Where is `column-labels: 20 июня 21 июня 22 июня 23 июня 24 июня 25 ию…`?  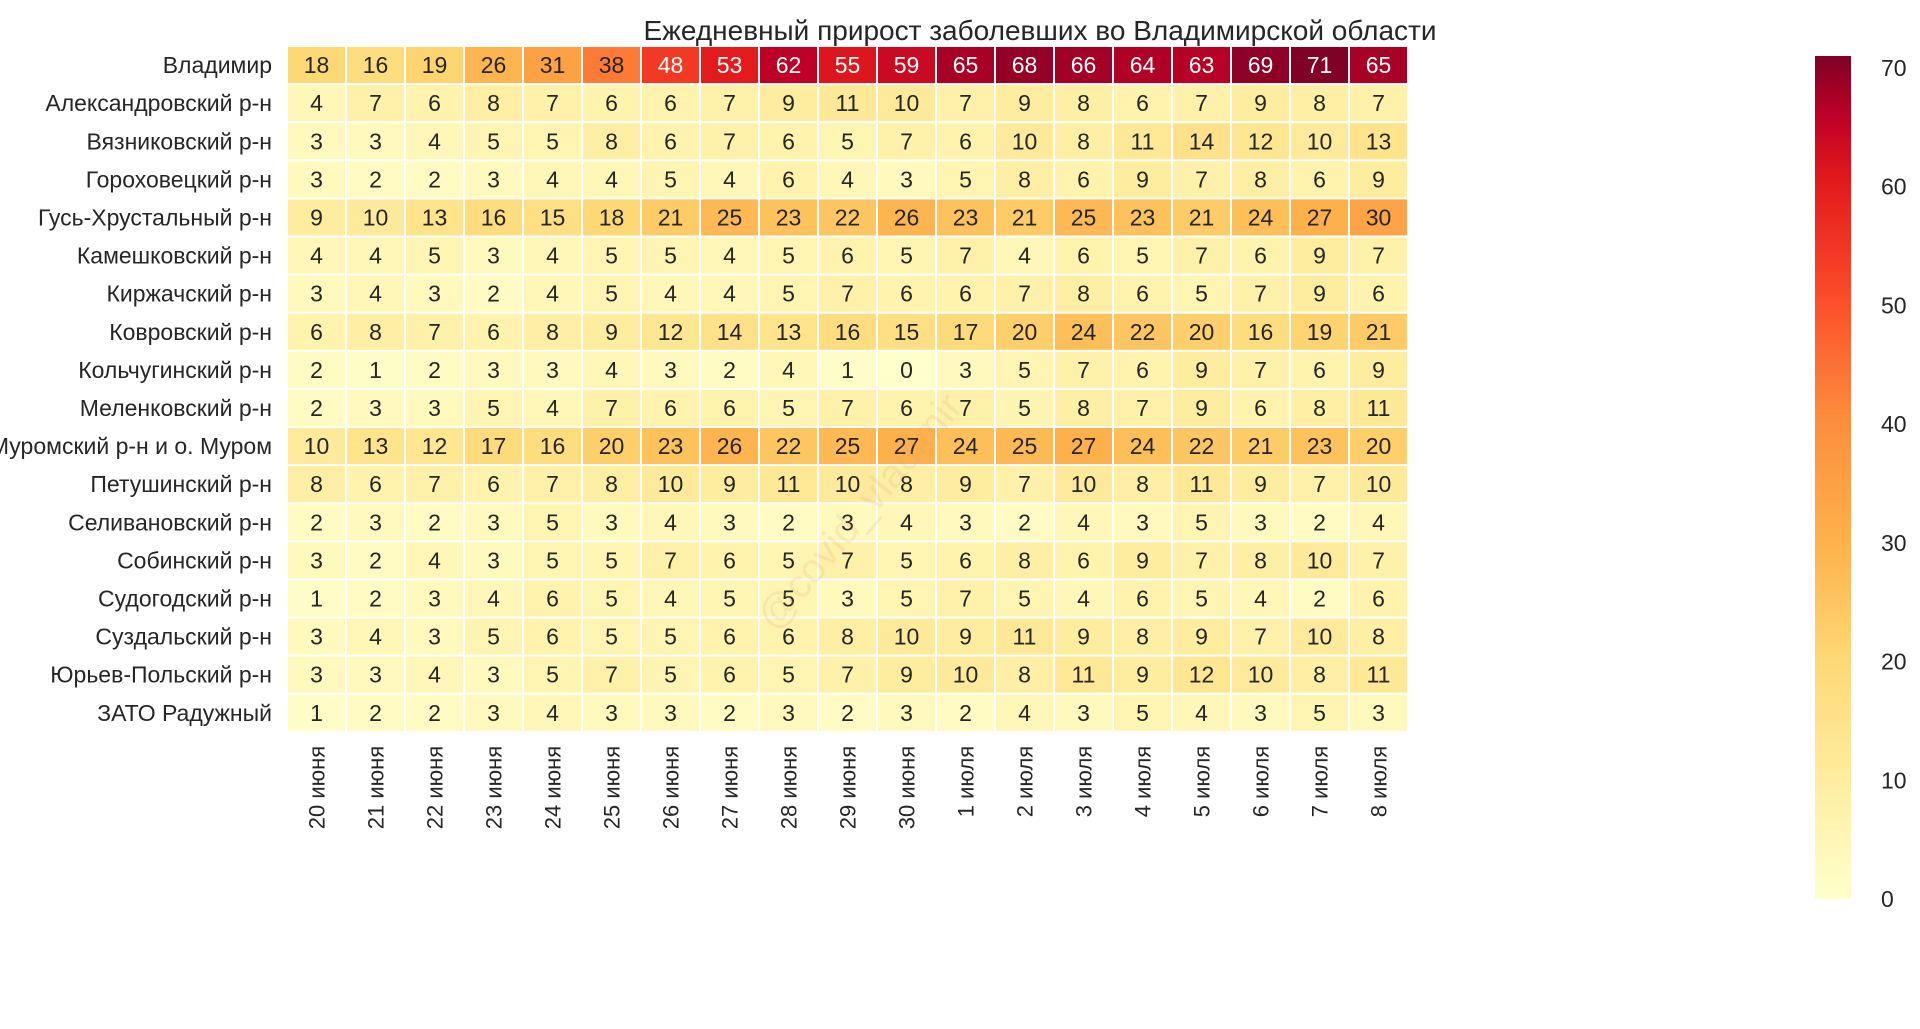 column-labels: 20 июня 21 июня 22 июня 23 июня 24 июня 25 ию… is located at coordinates (848, 787).